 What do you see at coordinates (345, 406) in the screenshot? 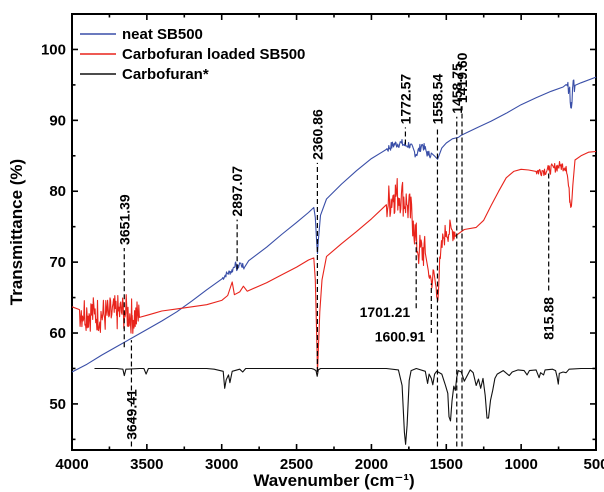
I see `series-line-carbofuran` at bounding box center [345, 406].